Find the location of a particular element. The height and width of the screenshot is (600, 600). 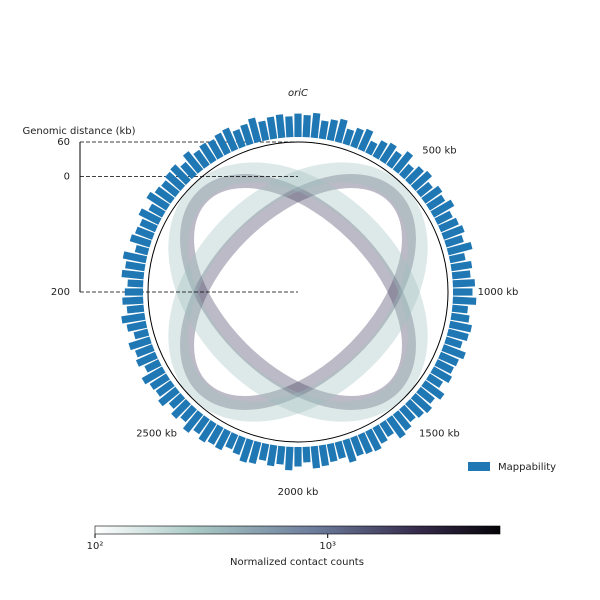

genome-tick-label: 500 kb is located at coordinates (439, 151).